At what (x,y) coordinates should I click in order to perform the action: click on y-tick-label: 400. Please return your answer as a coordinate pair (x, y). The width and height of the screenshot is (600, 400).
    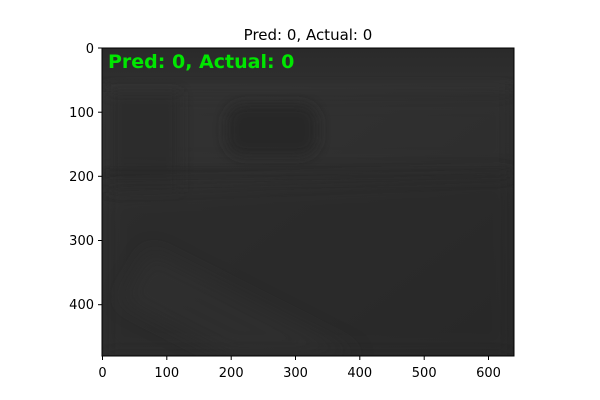
    Looking at the image, I should click on (81, 305).